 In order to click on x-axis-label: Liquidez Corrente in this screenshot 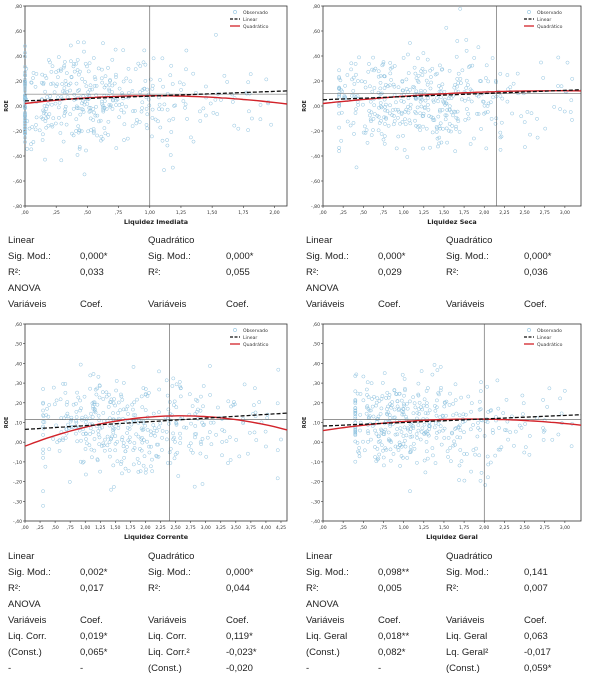, I will do `click(156, 537)`.